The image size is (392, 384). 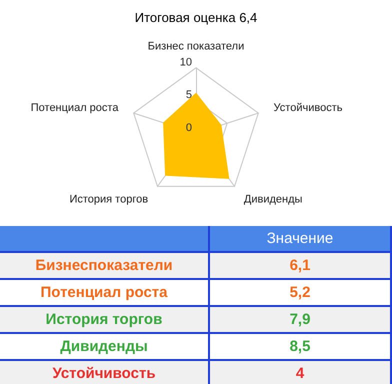 What do you see at coordinates (196, 46) in the screenshot?
I see `spoke-label: Бизнес показатели` at bounding box center [196, 46].